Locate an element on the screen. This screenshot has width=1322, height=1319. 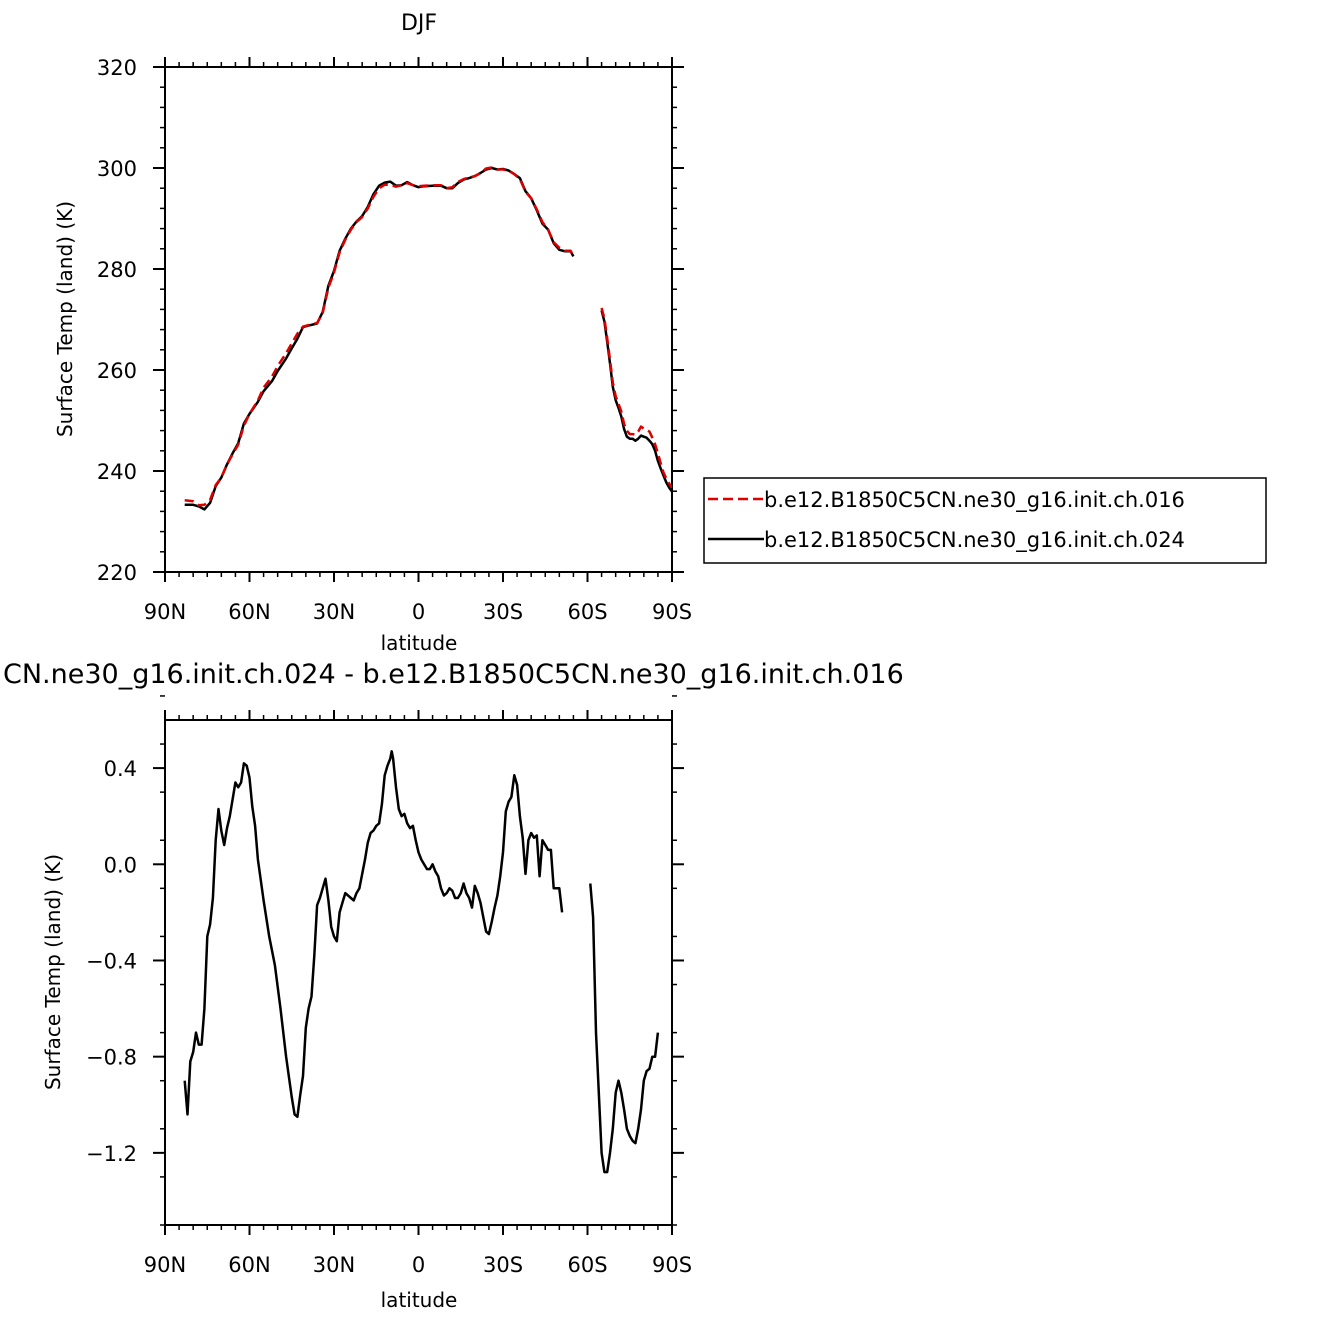
y-tick-label: 0.4 is located at coordinates (120, 769).